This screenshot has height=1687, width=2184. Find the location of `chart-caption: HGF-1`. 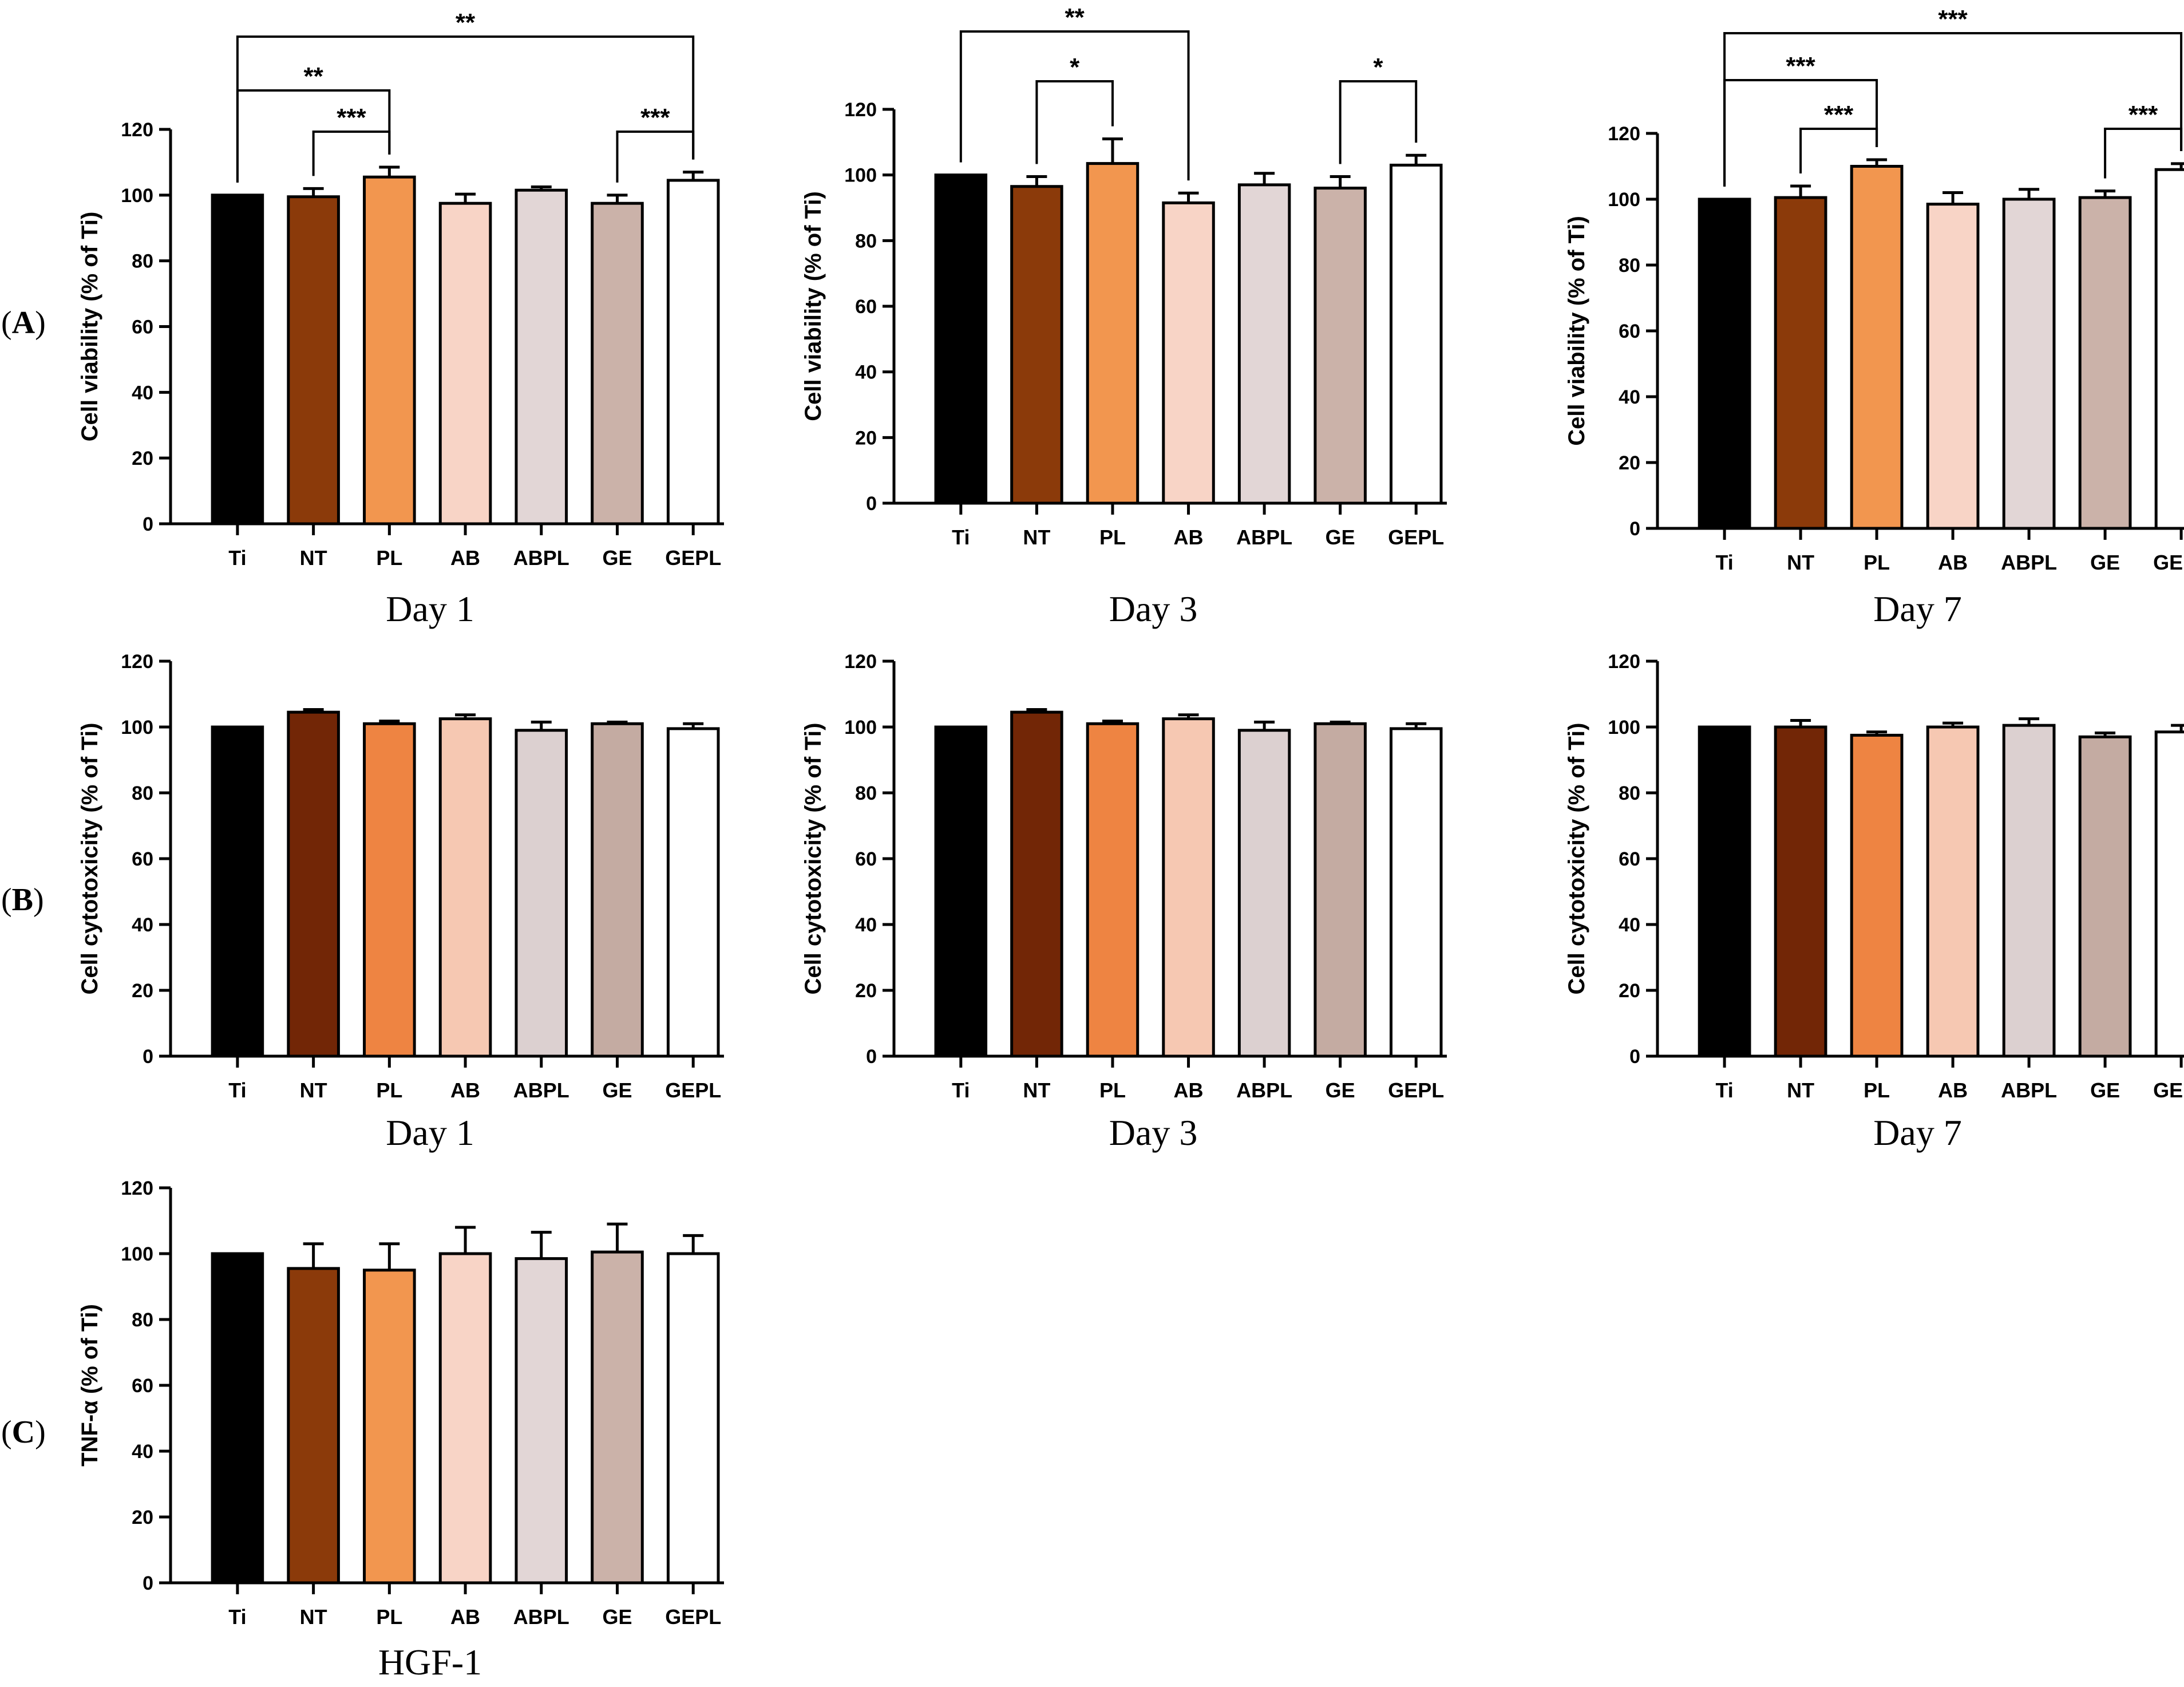

chart-caption: HGF-1 is located at coordinates (430, 1662).